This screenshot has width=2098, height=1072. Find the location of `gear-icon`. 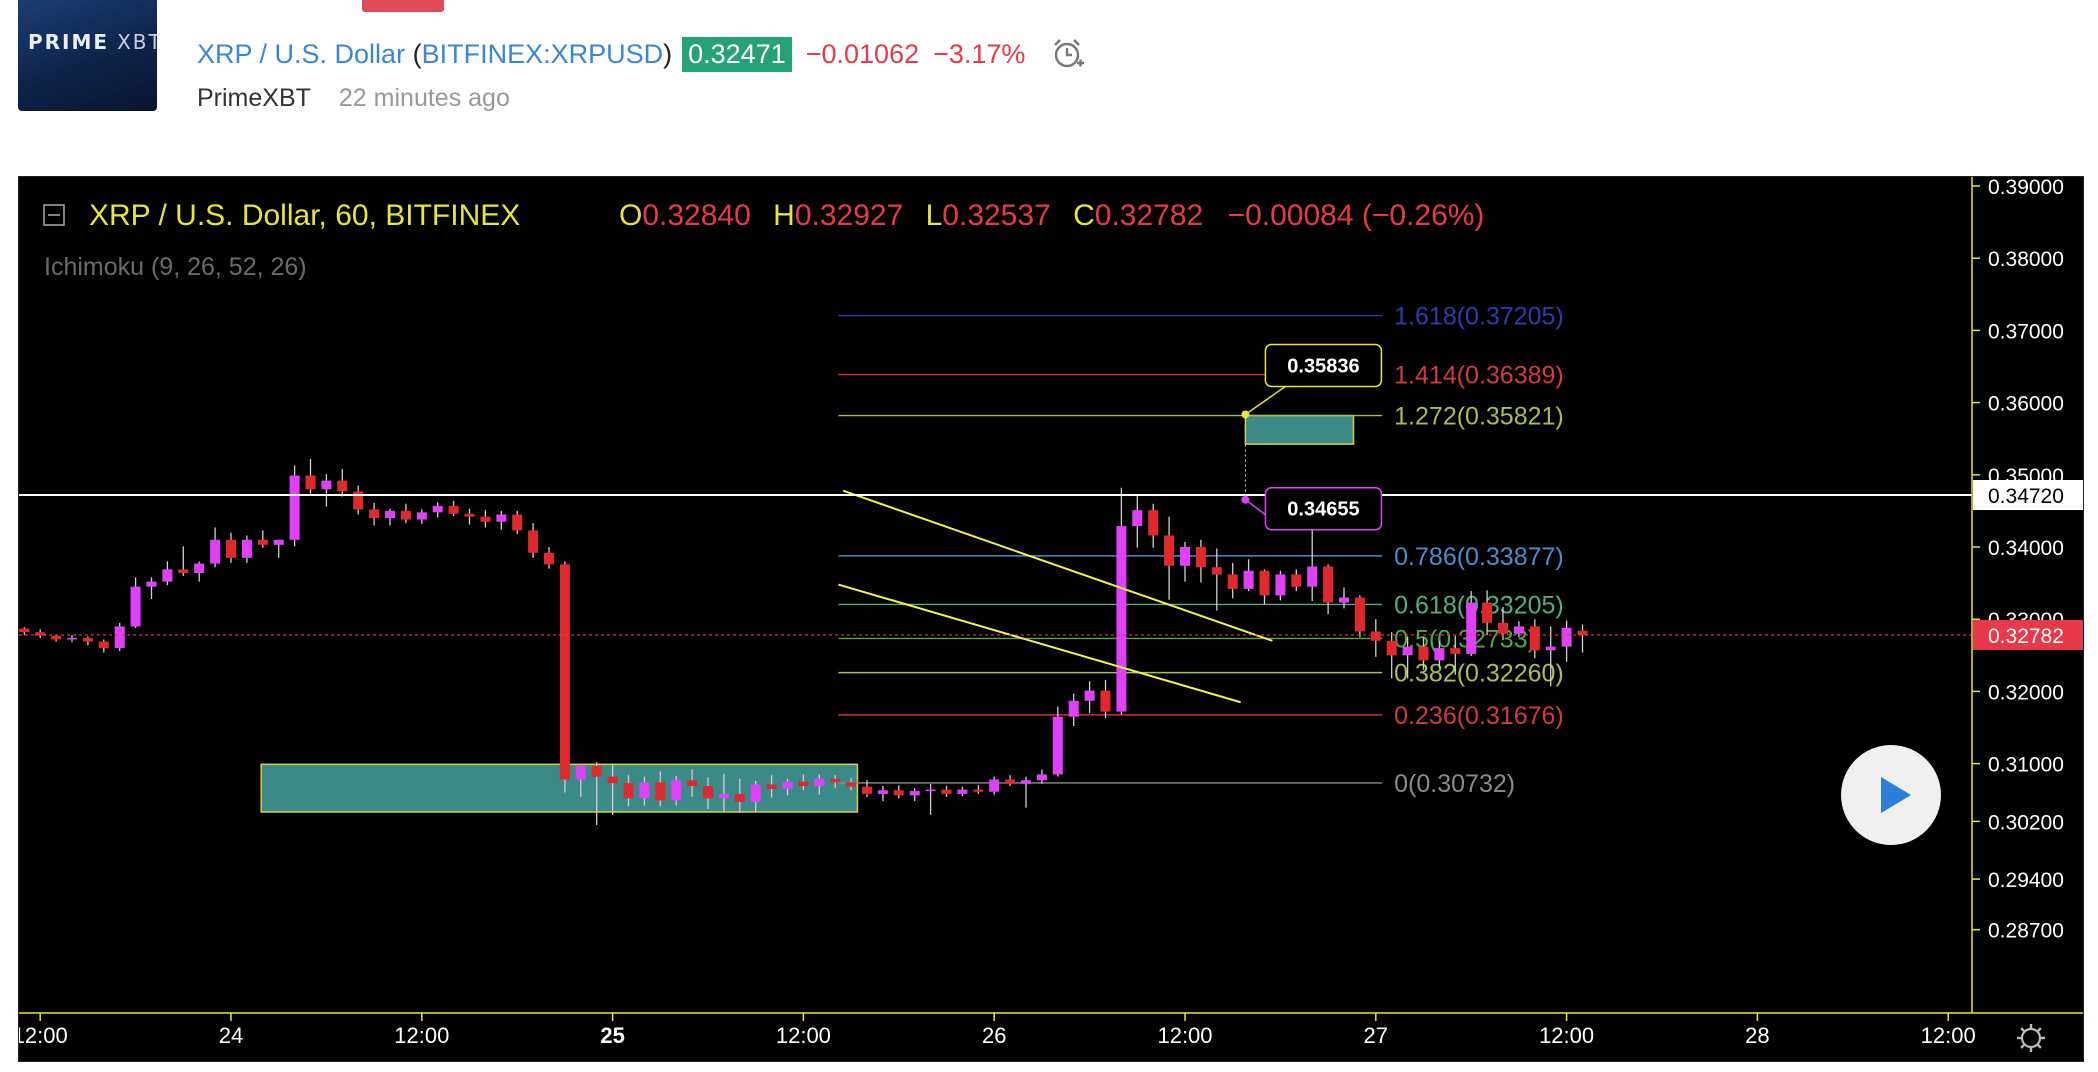

gear-icon is located at coordinates (2031, 1038).